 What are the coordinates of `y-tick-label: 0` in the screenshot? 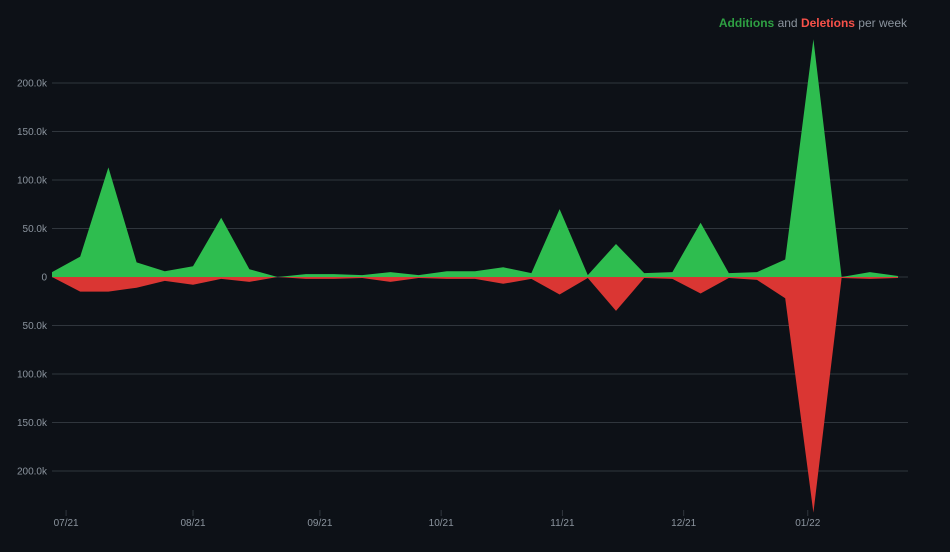 It's located at (44, 278).